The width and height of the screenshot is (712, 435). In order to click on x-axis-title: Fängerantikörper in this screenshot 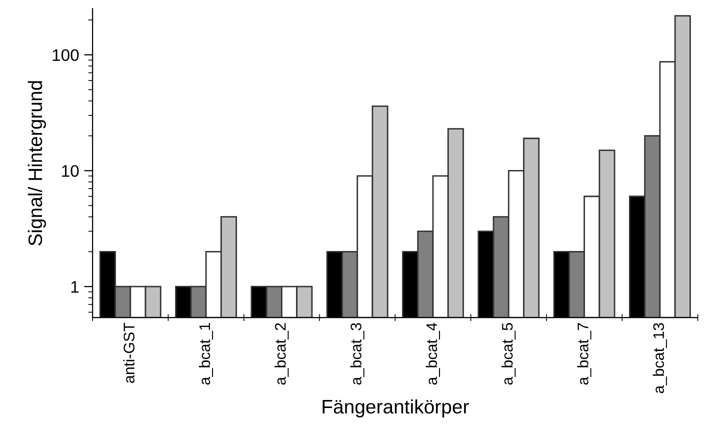, I will do `click(395, 408)`.